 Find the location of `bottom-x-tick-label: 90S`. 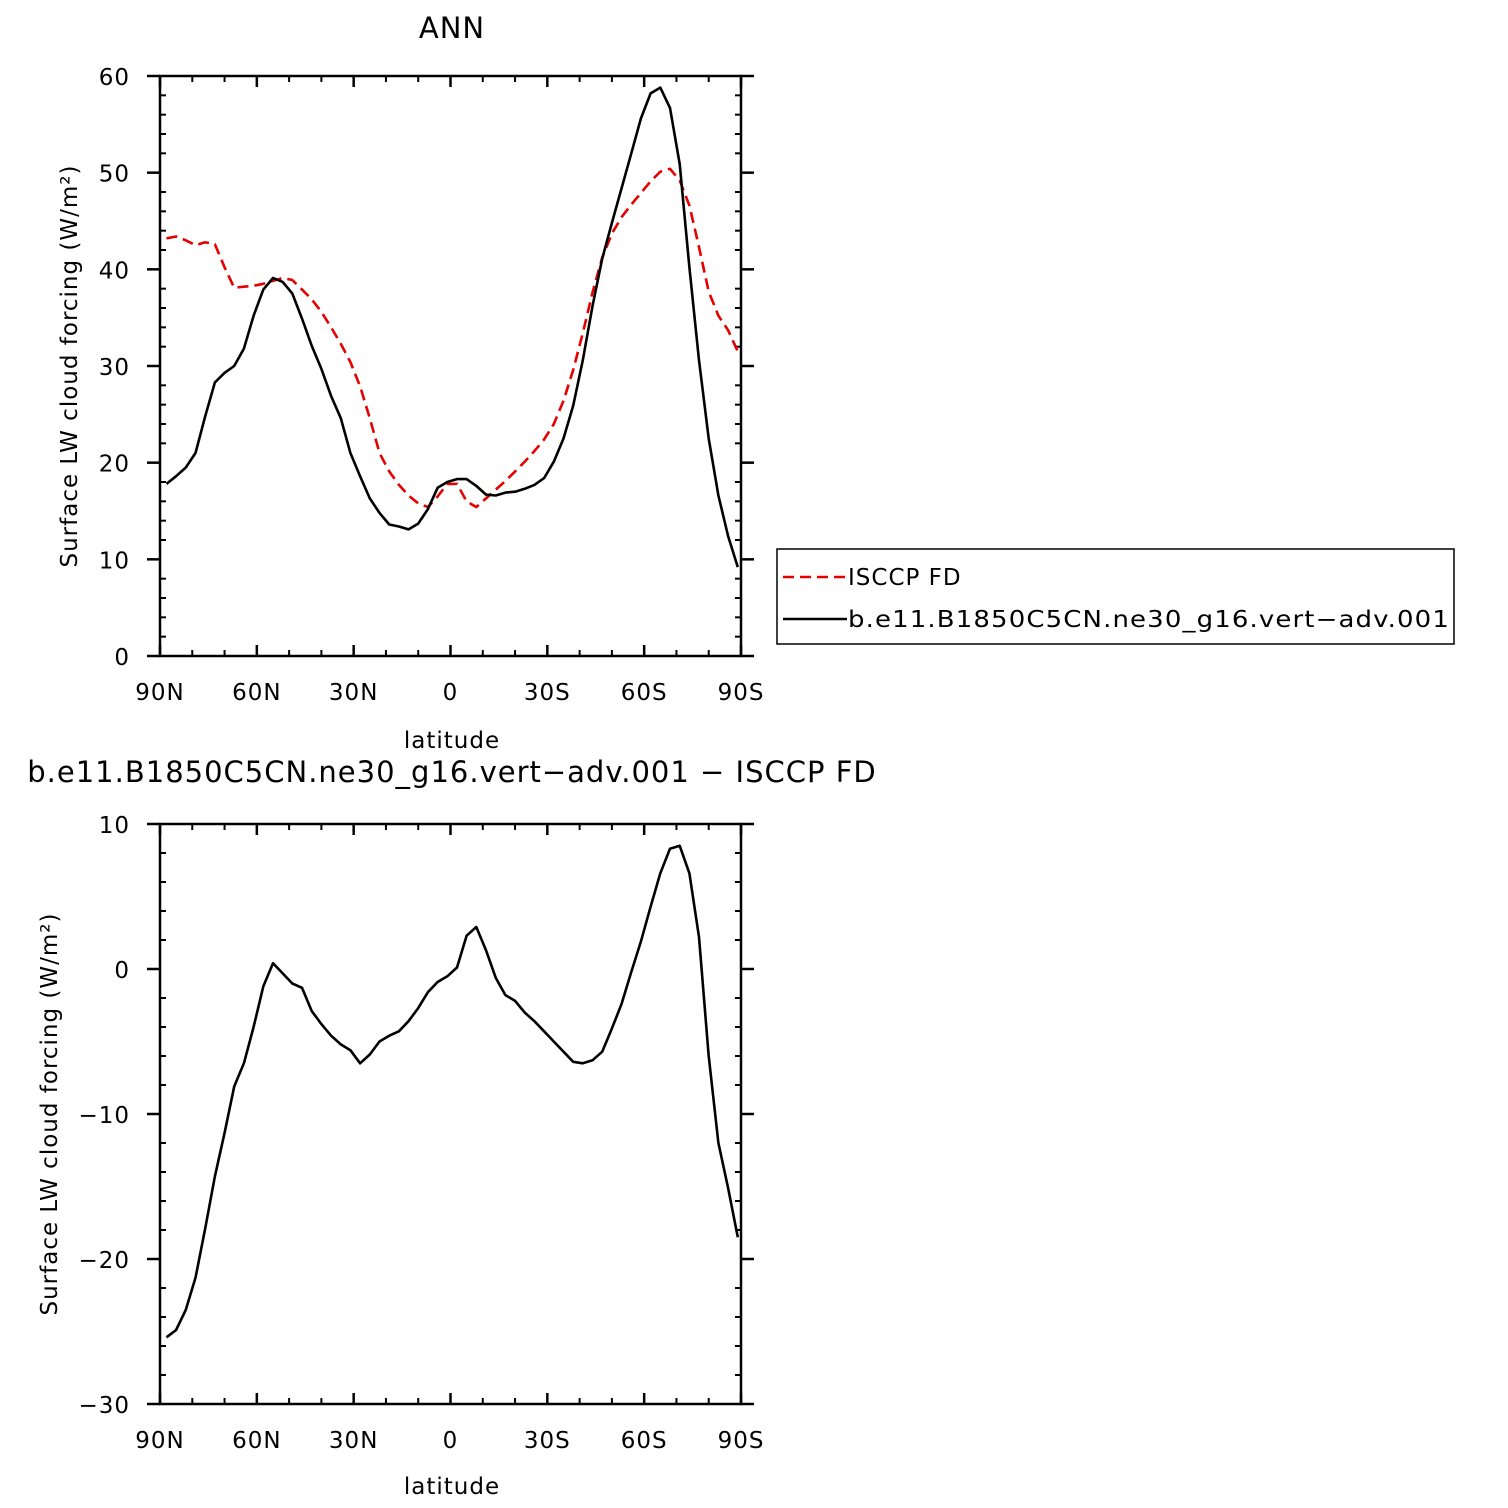

bottom-x-tick-label: 90S is located at coordinates (741, 1441).